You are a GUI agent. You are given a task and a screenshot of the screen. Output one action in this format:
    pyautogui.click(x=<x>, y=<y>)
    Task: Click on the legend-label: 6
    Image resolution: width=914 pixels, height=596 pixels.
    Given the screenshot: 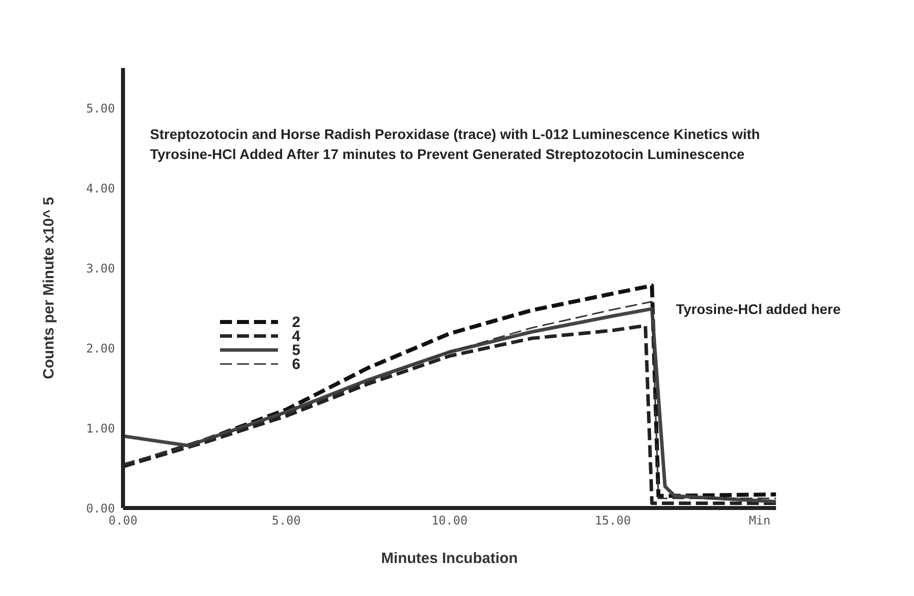 What is the action you would take?
    pyautogui.click(x=296, y=364)
    